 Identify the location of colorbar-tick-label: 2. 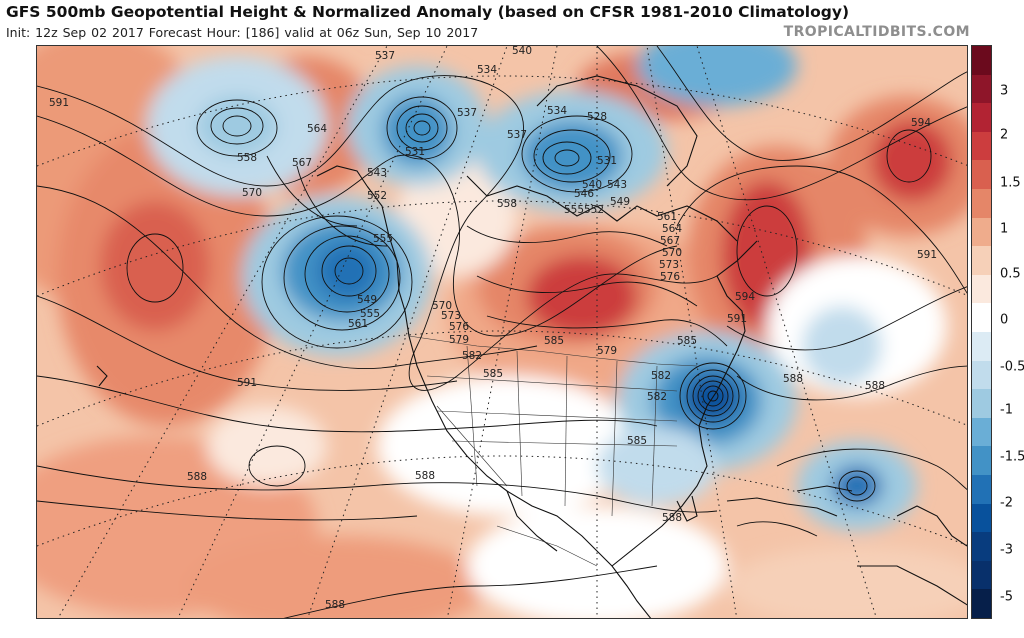
(1004, 135).